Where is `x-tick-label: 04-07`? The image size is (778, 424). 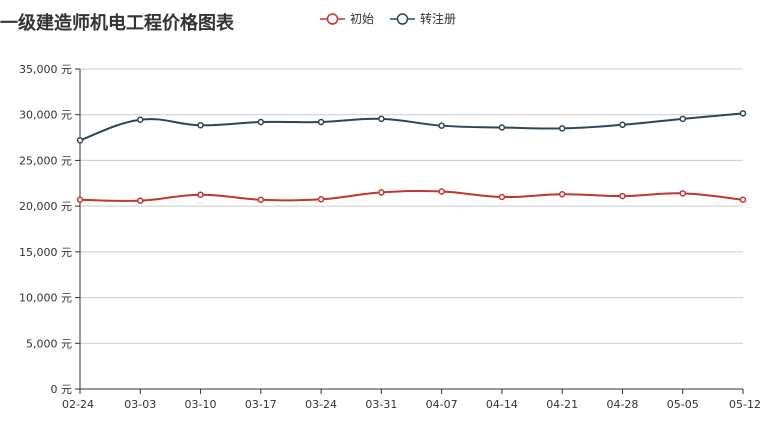 x-tick-label: 04-07 is located at coordinates (442, 404).